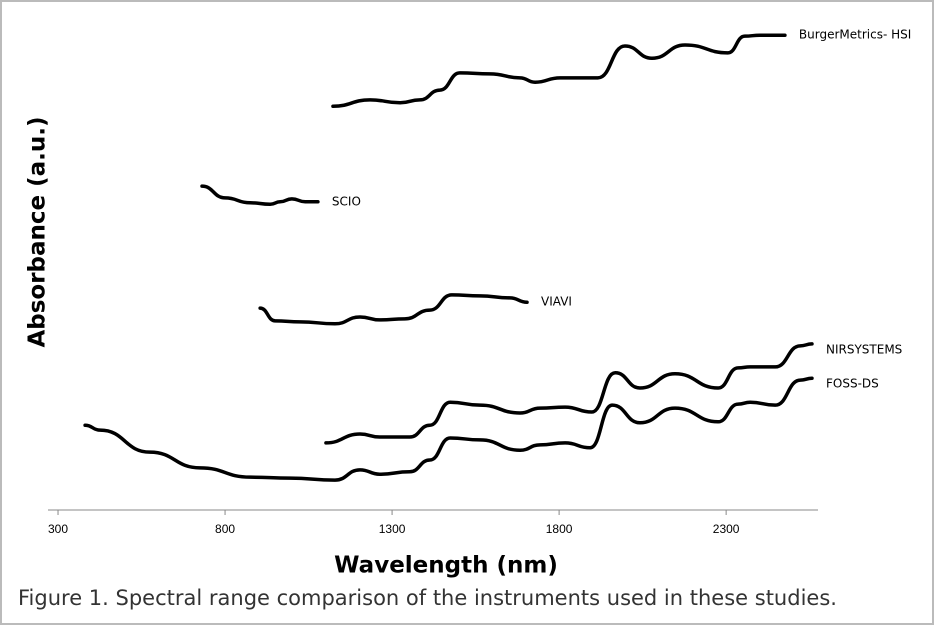 The width and height of the screenshot is (935, 626). What do you see at coordinates (346, 201) in the screenshot?
I see `series-label: SCIO` at bounding box center [346, 201].